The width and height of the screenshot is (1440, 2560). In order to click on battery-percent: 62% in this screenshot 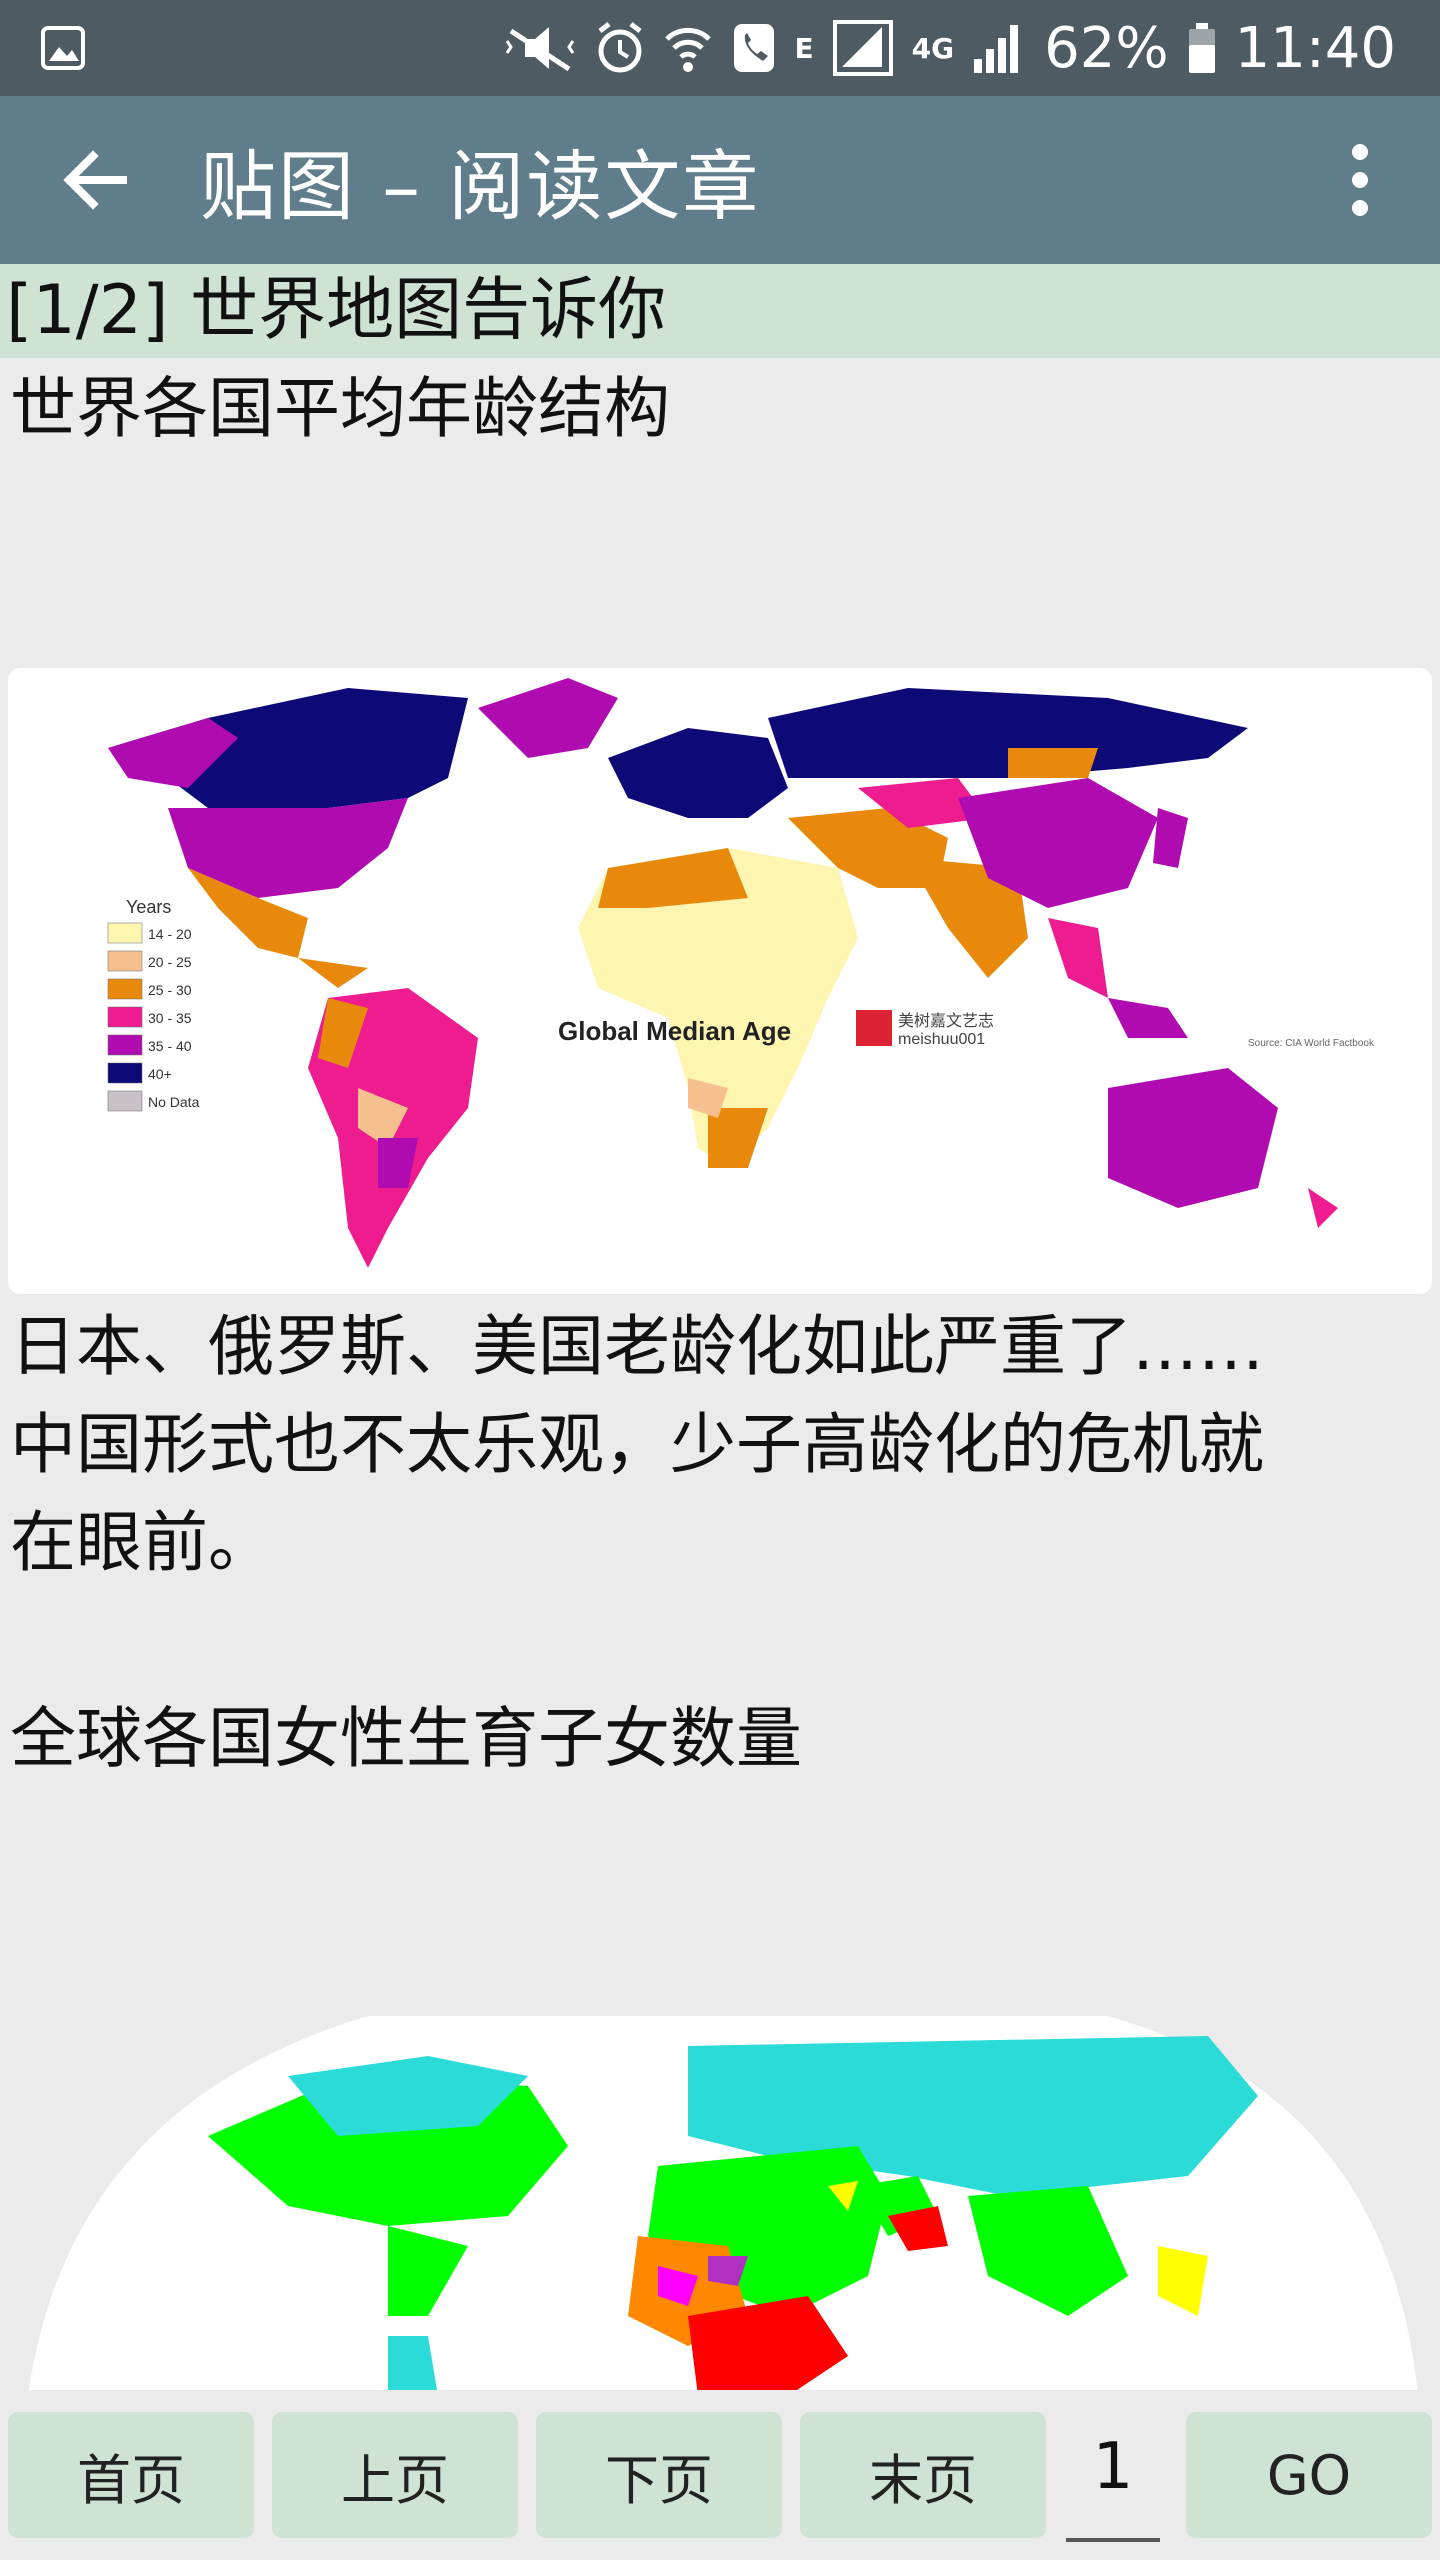, I will do `click(1106, 48)`.